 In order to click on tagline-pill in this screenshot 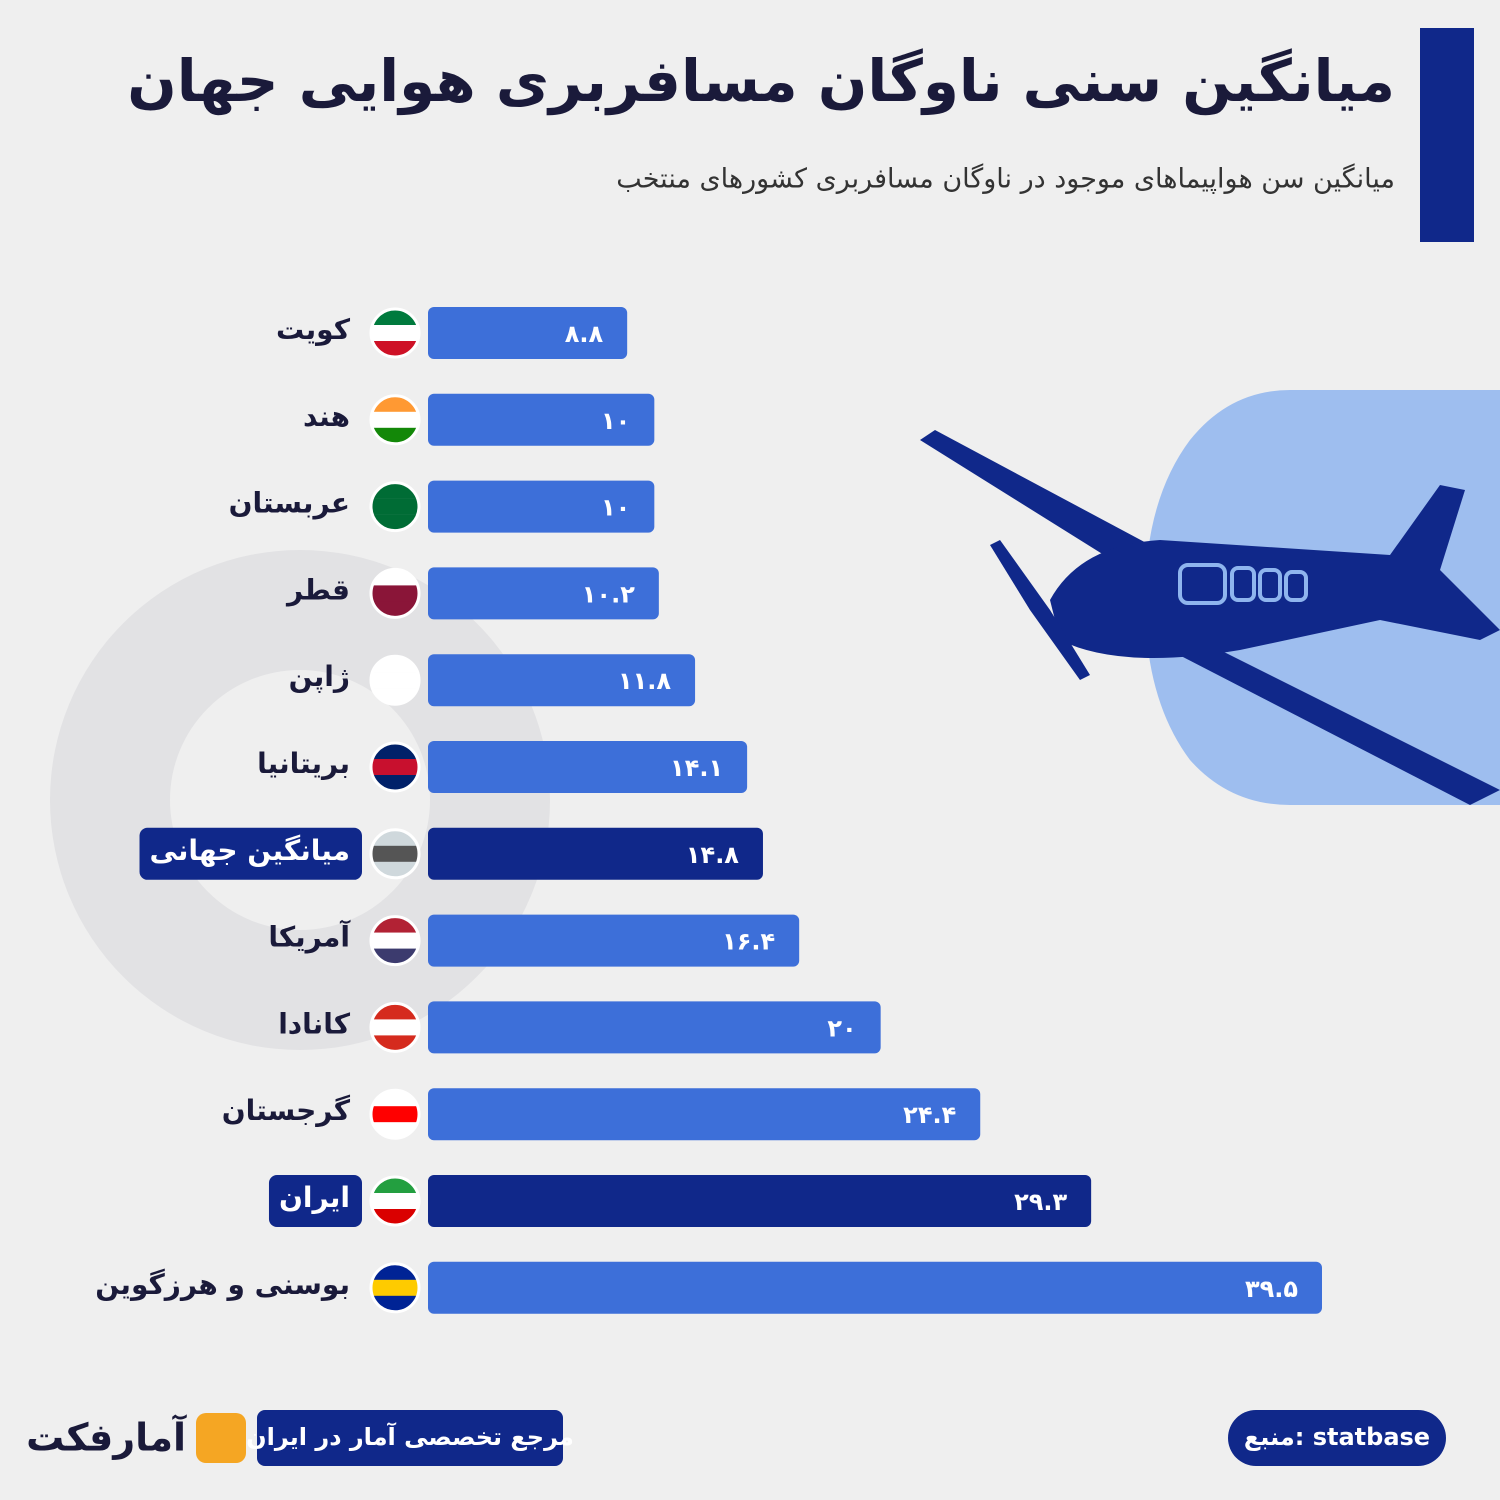, I will do `click(410, 1438)`.